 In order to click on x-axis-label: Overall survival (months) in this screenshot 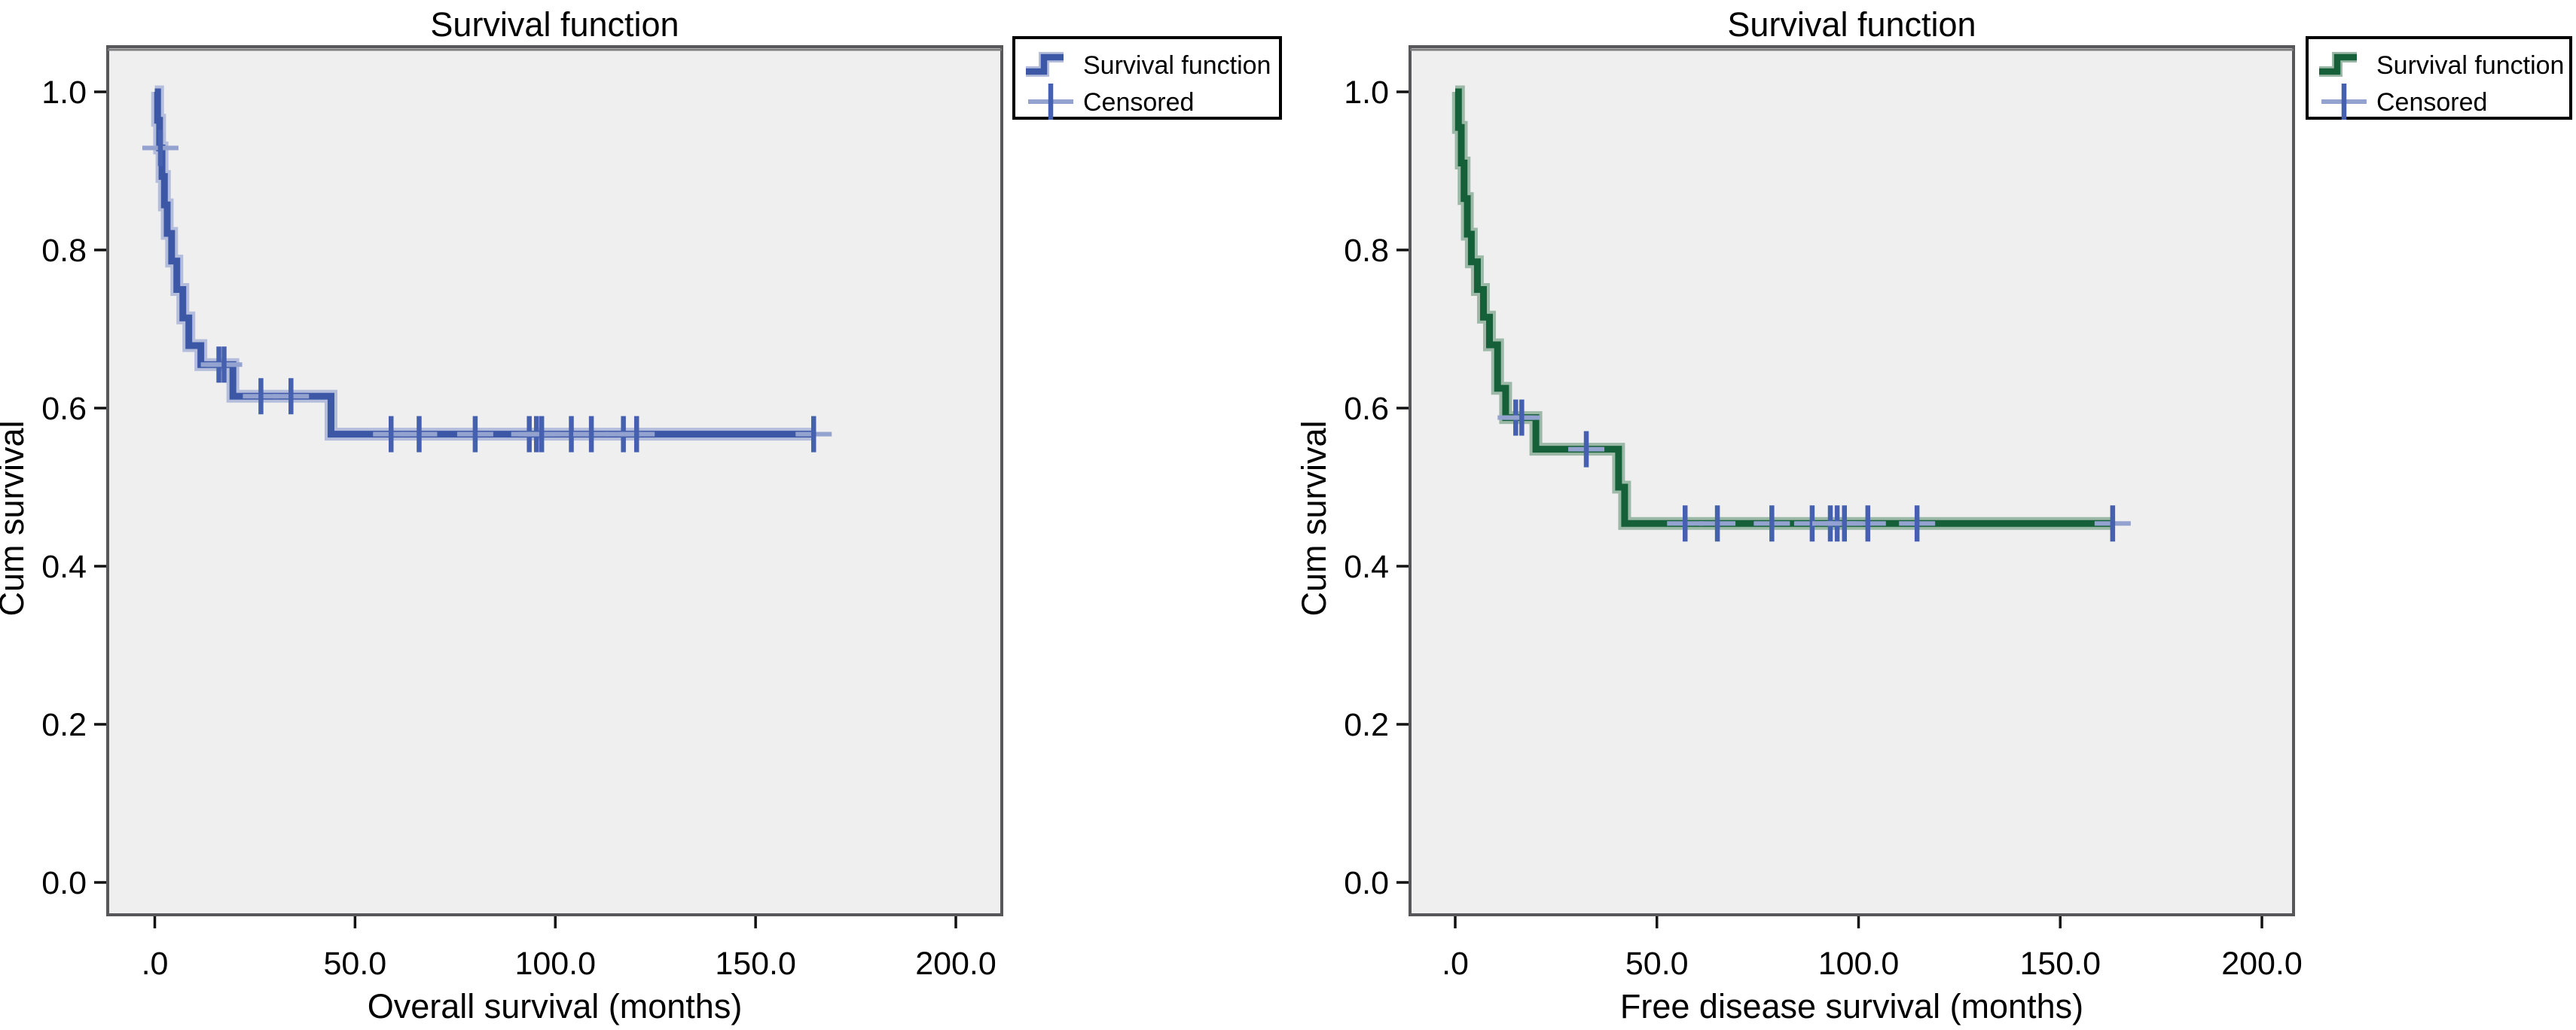, I will do `click(555, 1006)`.